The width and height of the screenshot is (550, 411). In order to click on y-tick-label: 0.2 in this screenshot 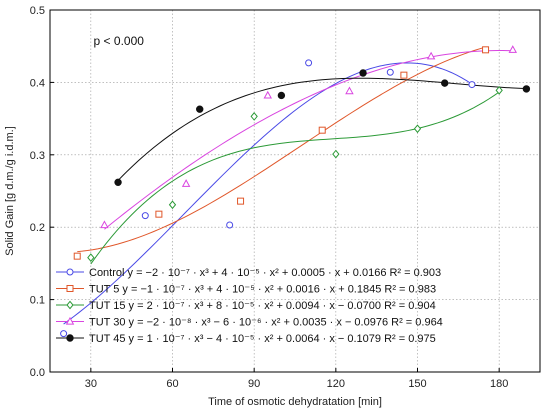, I will do `click(37, 228)`.